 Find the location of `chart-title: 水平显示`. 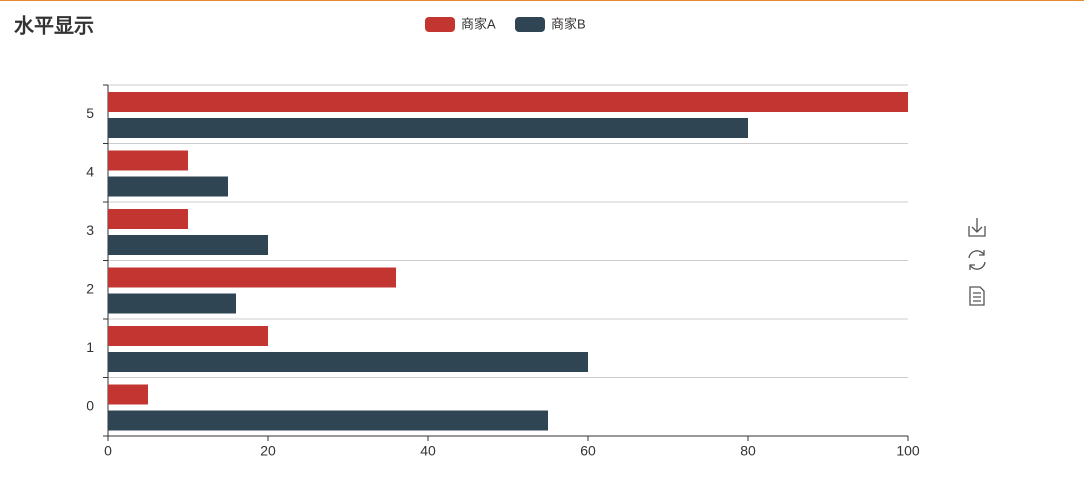

chart-title: 水平显示 is located at coordinates (54, 25).